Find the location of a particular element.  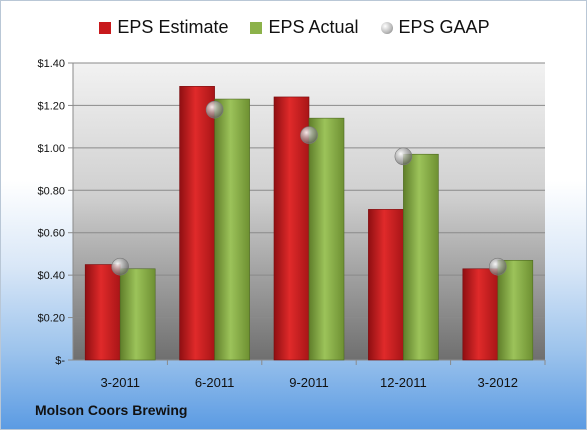

y-tick-label: $0.80 is located at coordinates (51, 191).